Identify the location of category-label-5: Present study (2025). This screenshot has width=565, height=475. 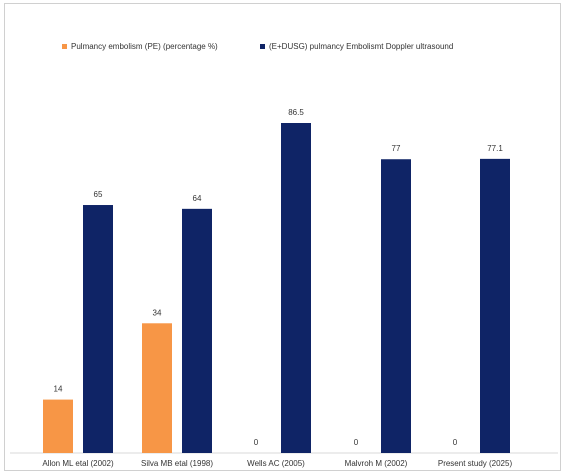
(475, 463).